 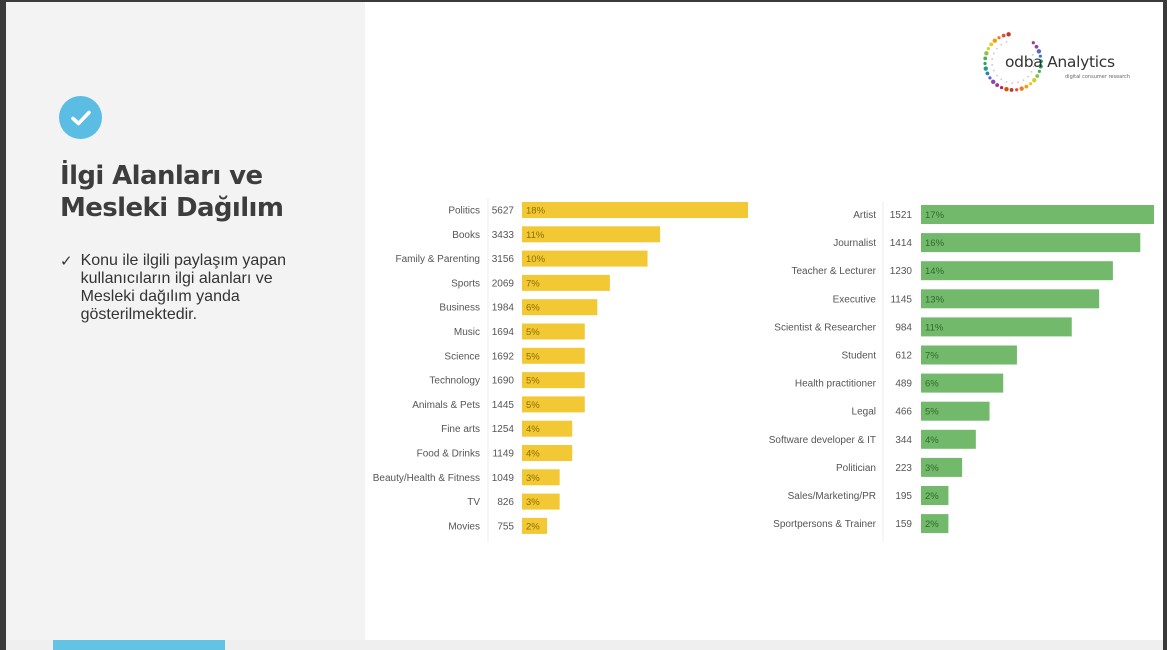 I want to click on interests-value-label: 1049, so click(x=503, y=478).